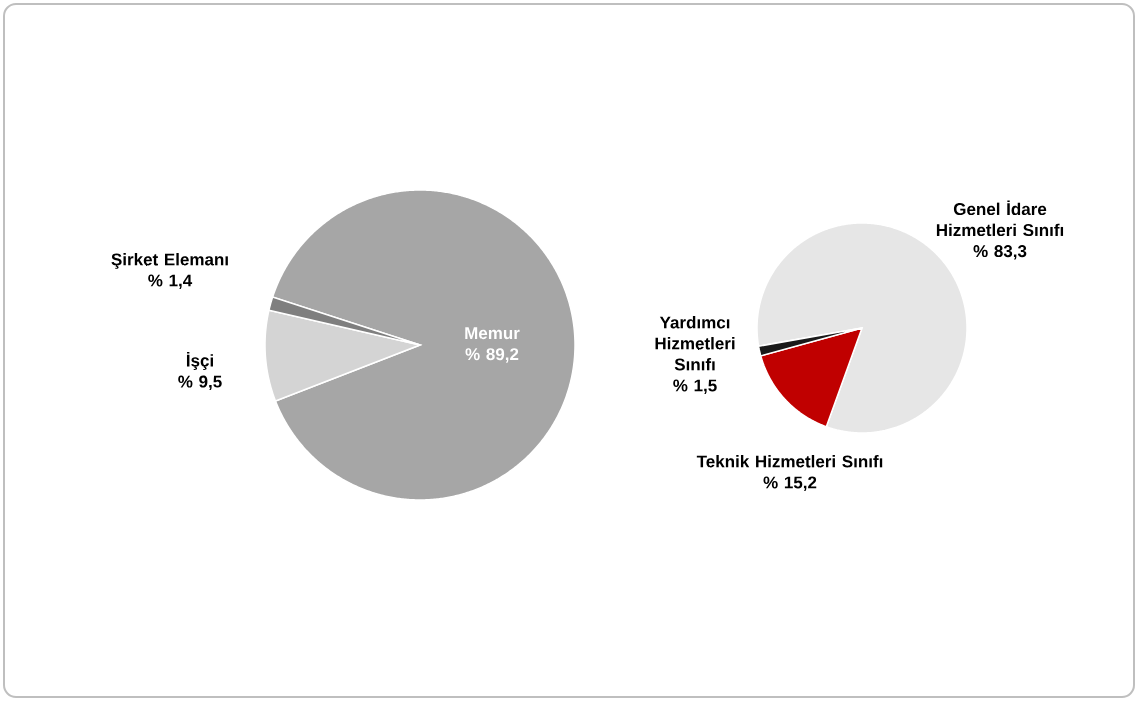 Image resolution: width=1138 pixels, height=701 pixels. Describe the element at coordinates (790, 483) in the screenshot. I see `data-label: % 15,2` at that location.